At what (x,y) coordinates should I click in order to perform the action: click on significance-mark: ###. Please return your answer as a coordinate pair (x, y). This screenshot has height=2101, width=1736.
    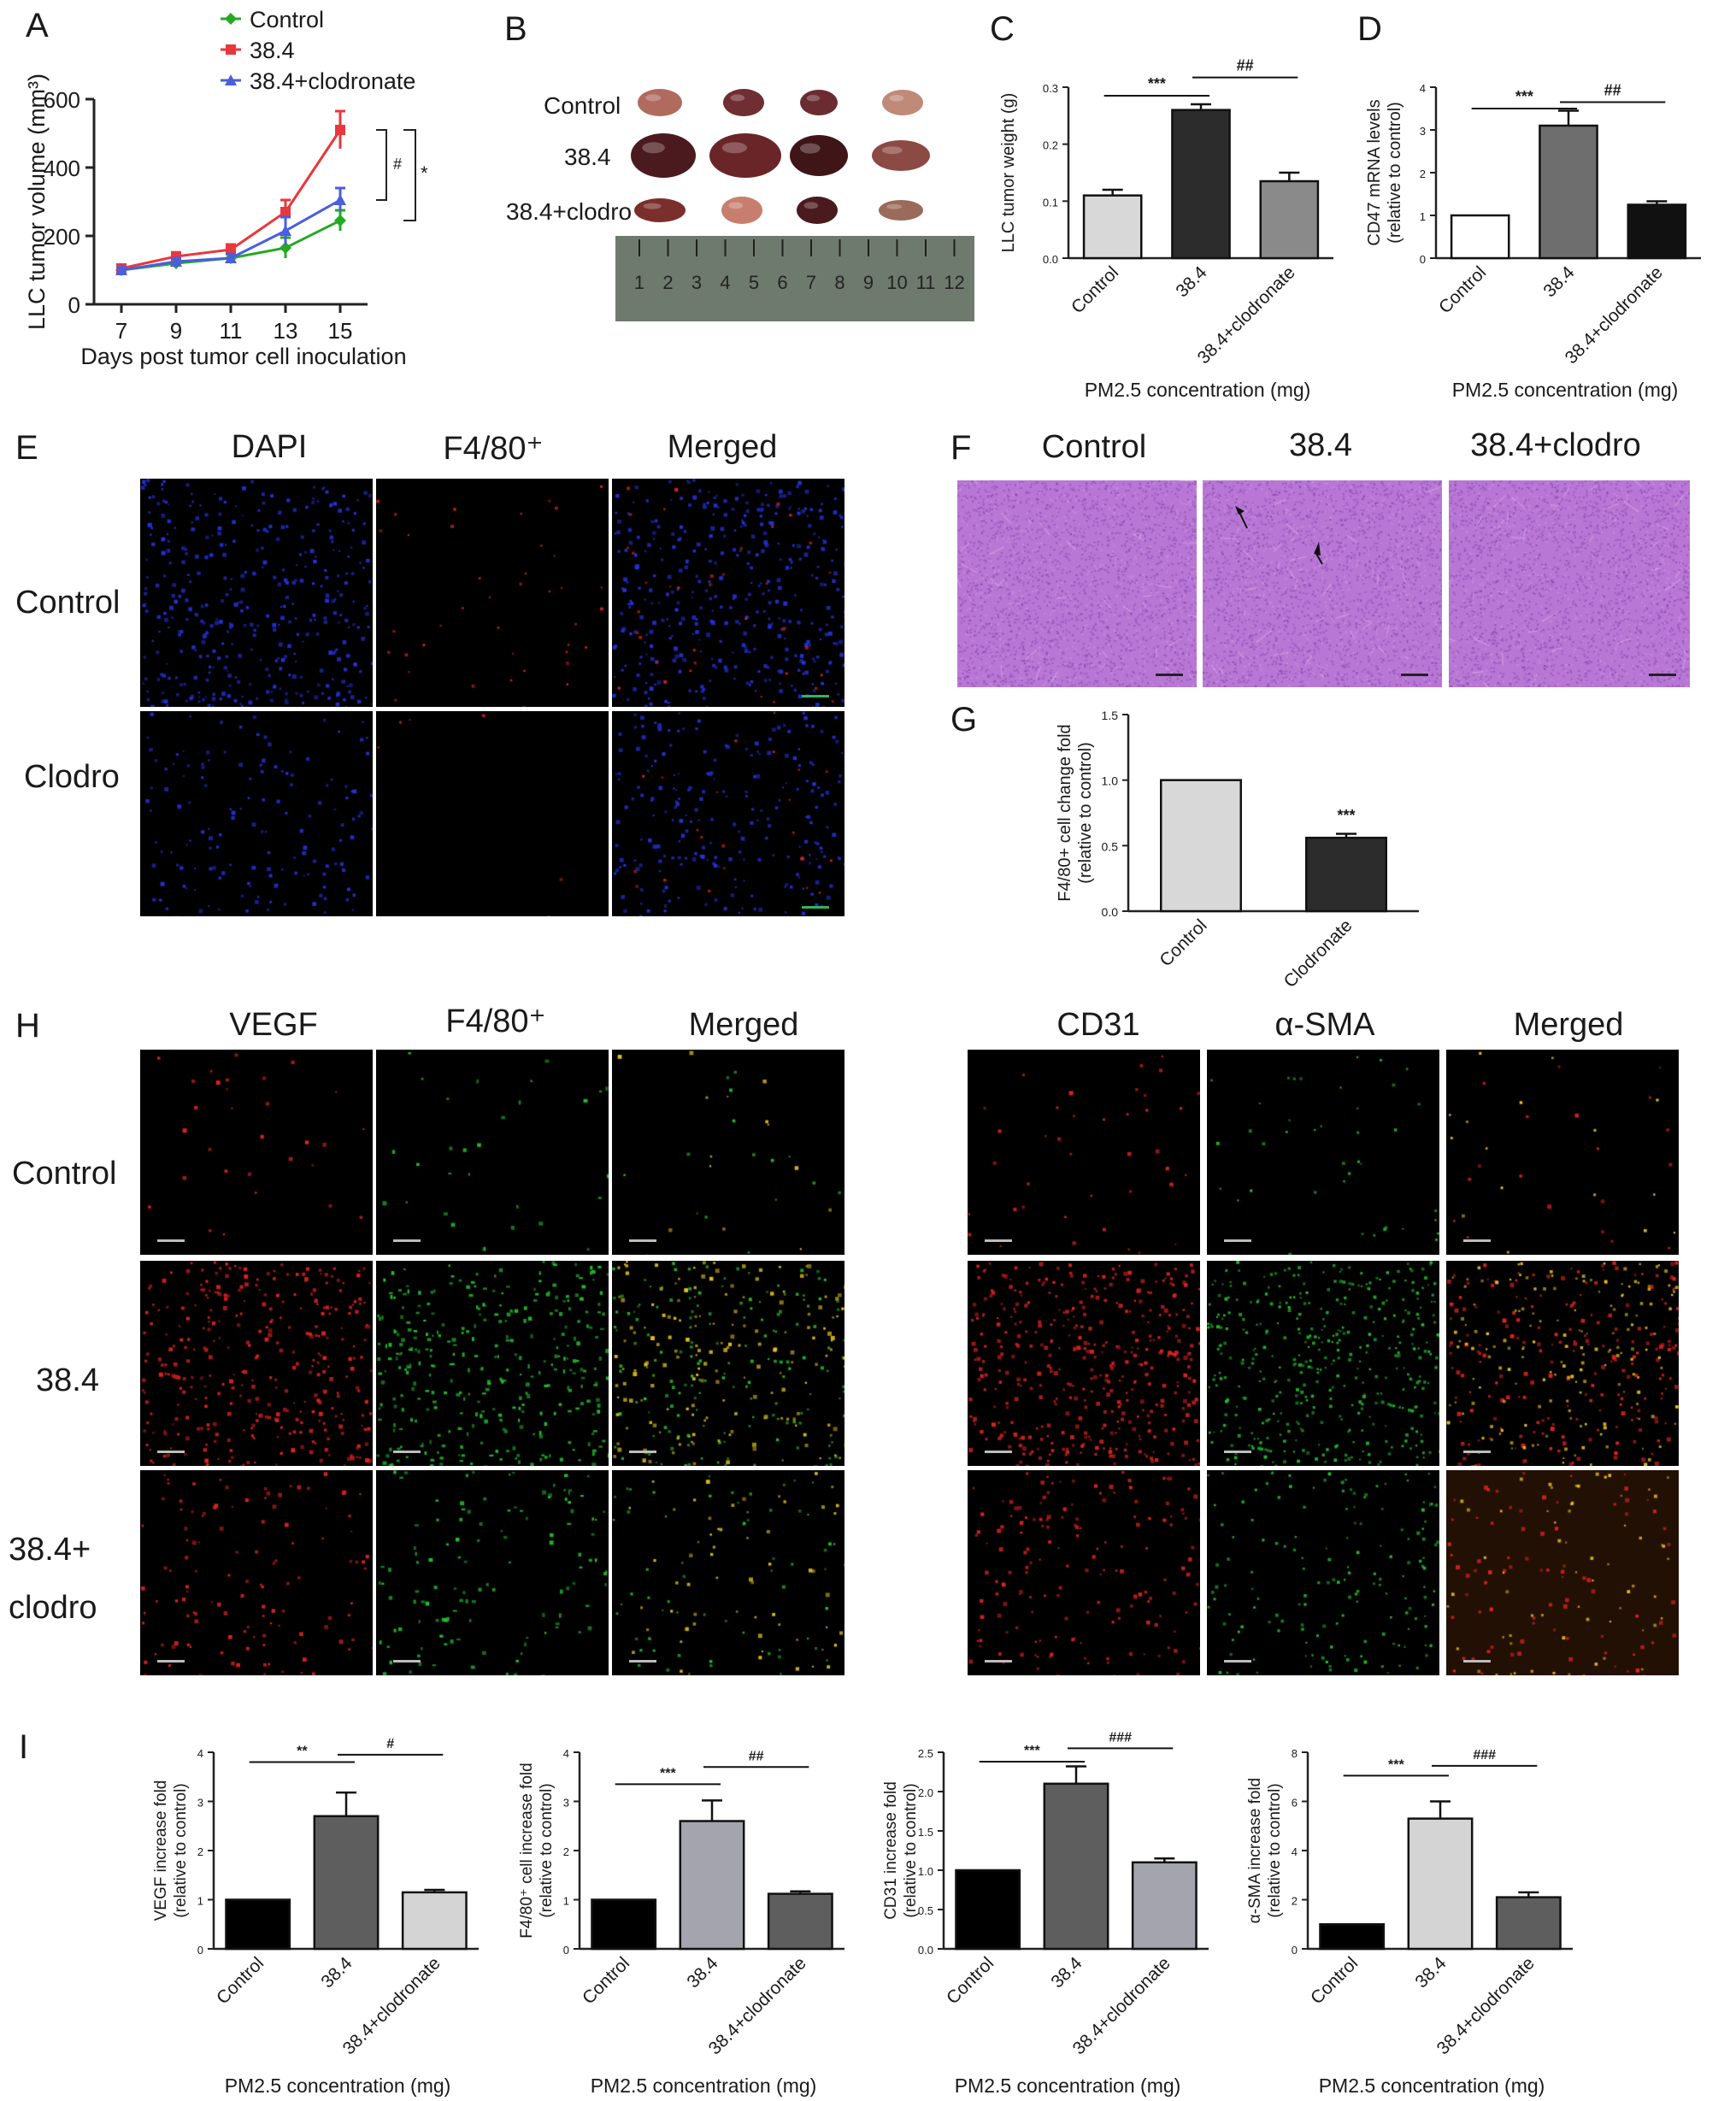
    Looking at the image, I should click on (1484, 1755).